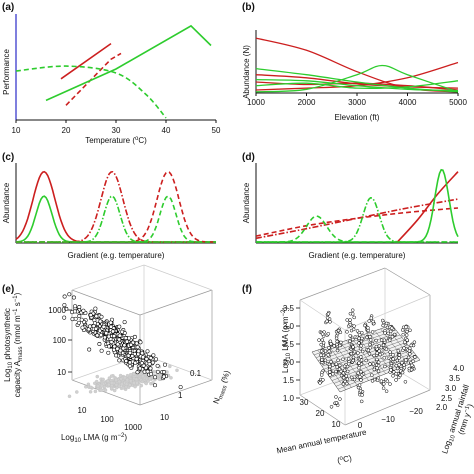 Image resolution: width=474 pixels, height=474 pixels. Describe the element at coordinates (6, 72) in the screenshot. I see `panel-a-y-label: Performance` at that location.